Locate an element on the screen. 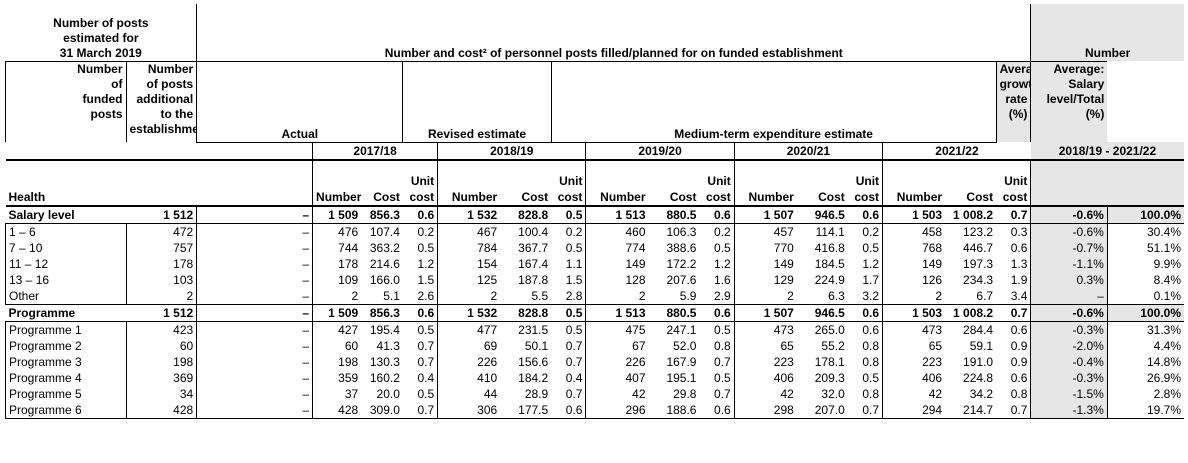  row-label: 13 – 16 is located at coordinates (65, 279).